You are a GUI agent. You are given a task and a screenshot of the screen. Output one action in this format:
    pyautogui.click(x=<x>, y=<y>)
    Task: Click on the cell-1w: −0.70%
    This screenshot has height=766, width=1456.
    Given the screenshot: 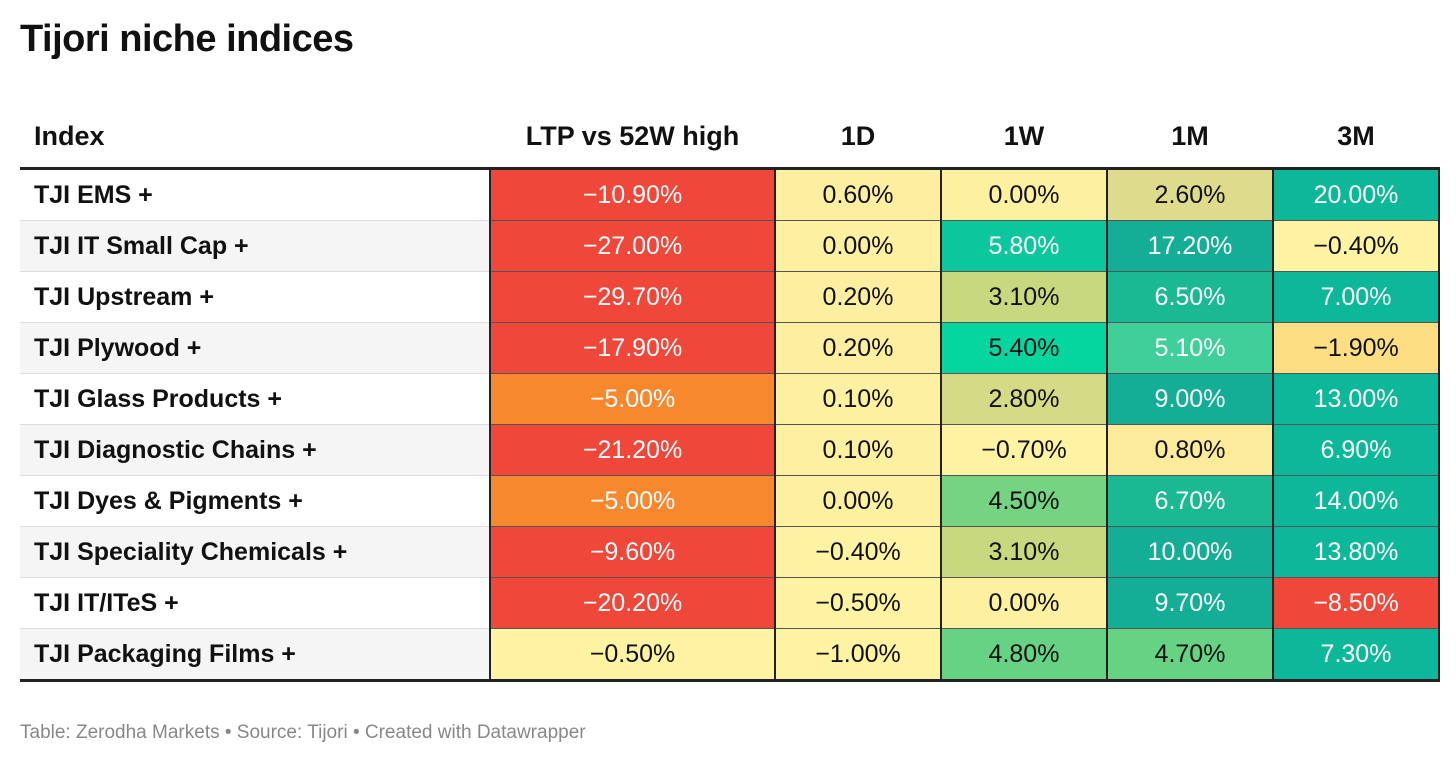 What is the action you would take?
    pyautogui.click(x=1024, y=450)
    